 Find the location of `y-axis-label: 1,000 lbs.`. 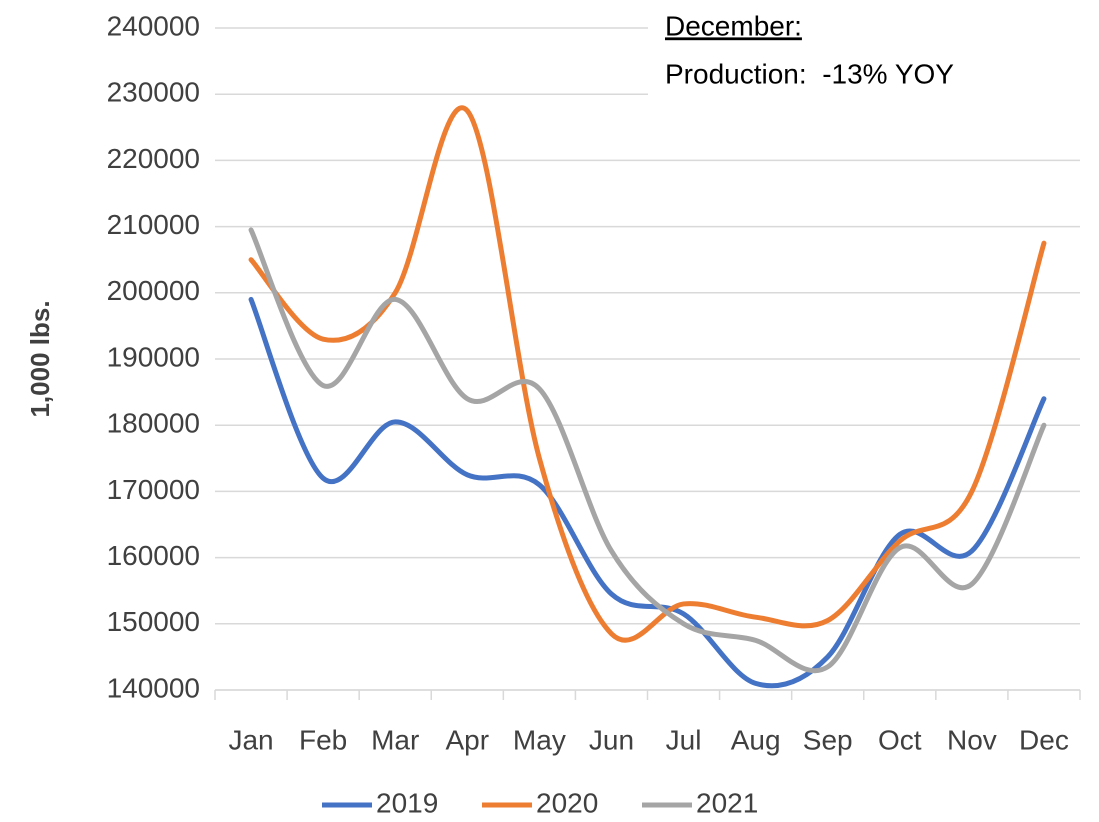

y-axis-label: 1,000 lbs. is located at coordinates (40, 358).